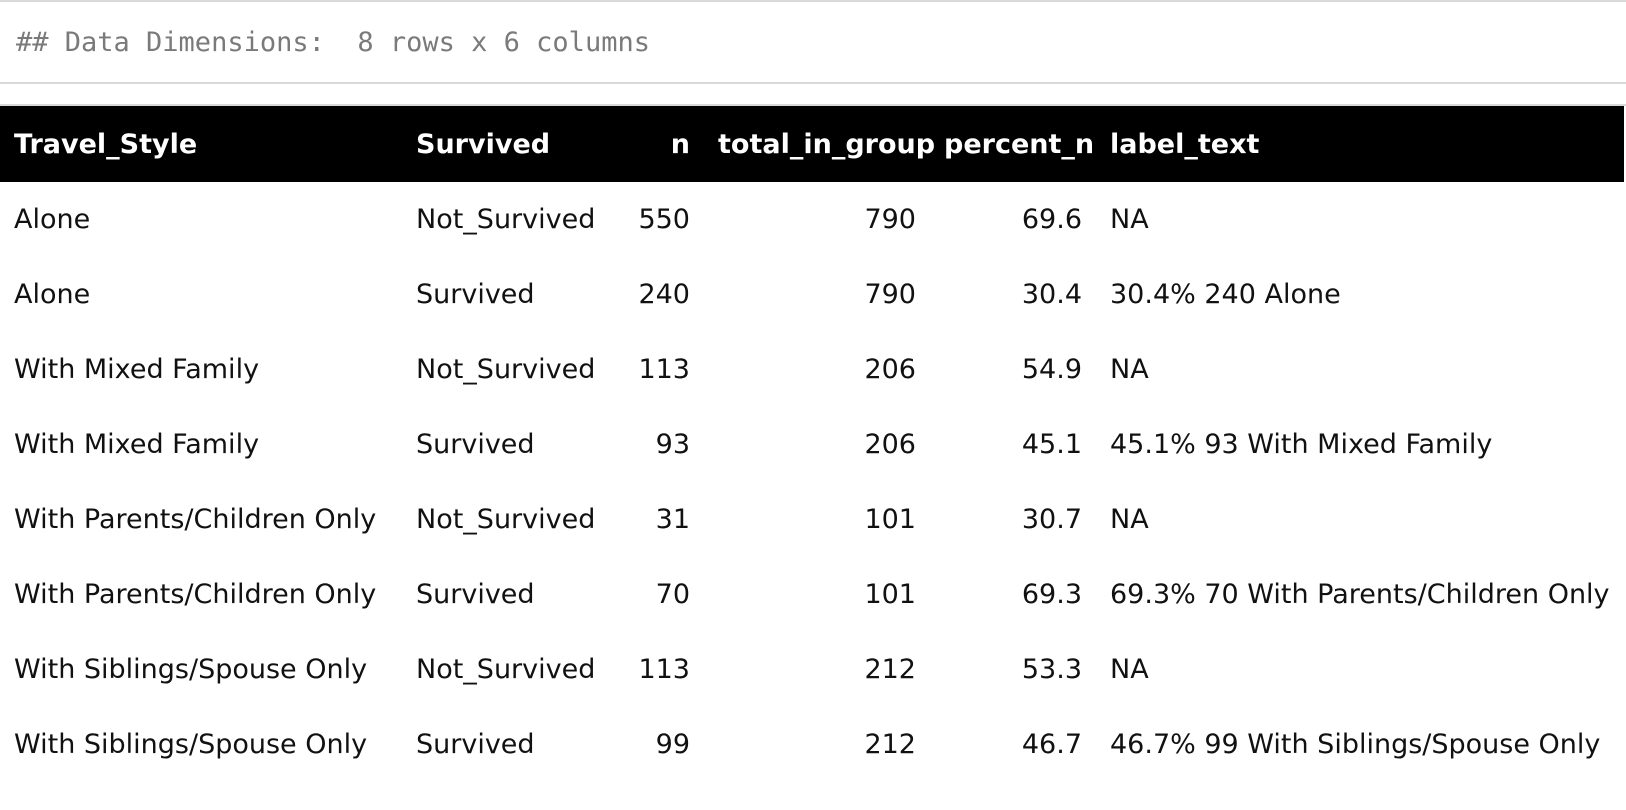  Describe the element at coordinates (1360, 594) in the screenshot. I see `cell-label-text: 69.3% 70 With Parents/Children Only` at that location.